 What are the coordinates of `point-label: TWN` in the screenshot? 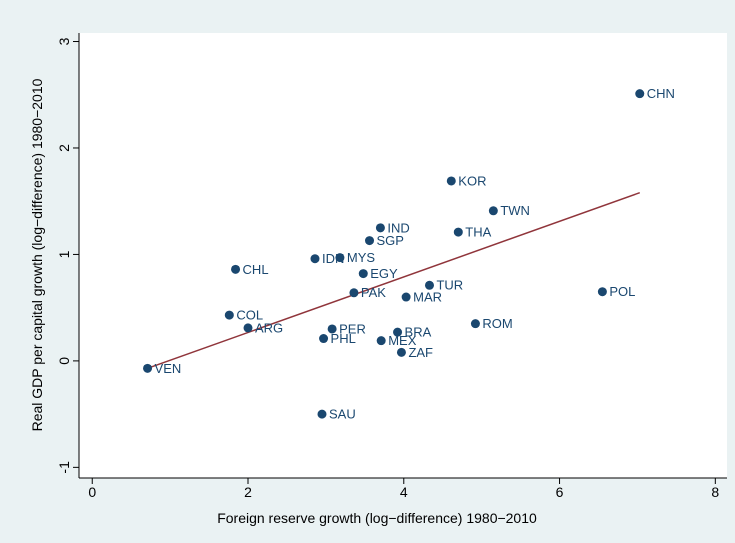 It's located at (515, 210).